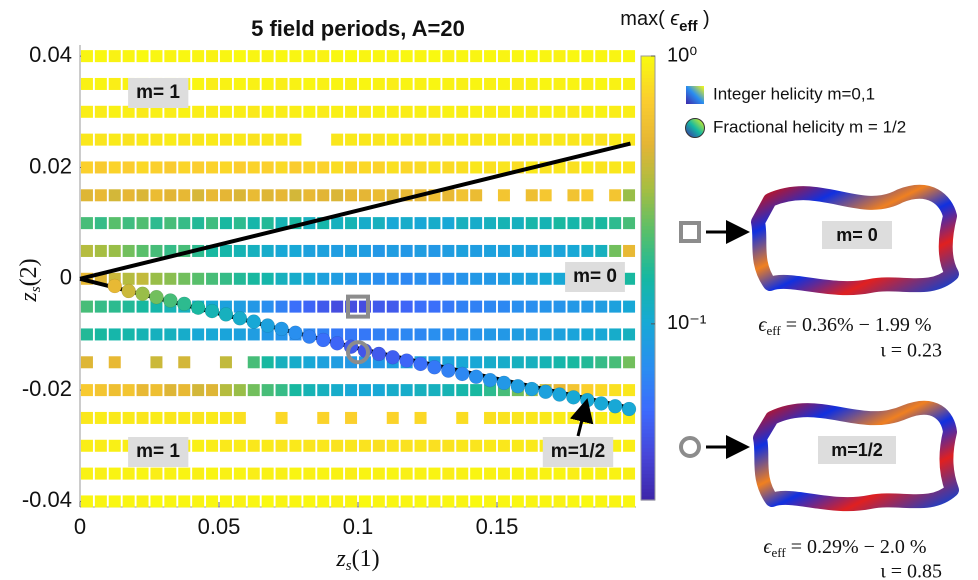 Image resolution: width=978 pixels, height=580 pixels. I want to click on label-main: max(, so click(645, 19).